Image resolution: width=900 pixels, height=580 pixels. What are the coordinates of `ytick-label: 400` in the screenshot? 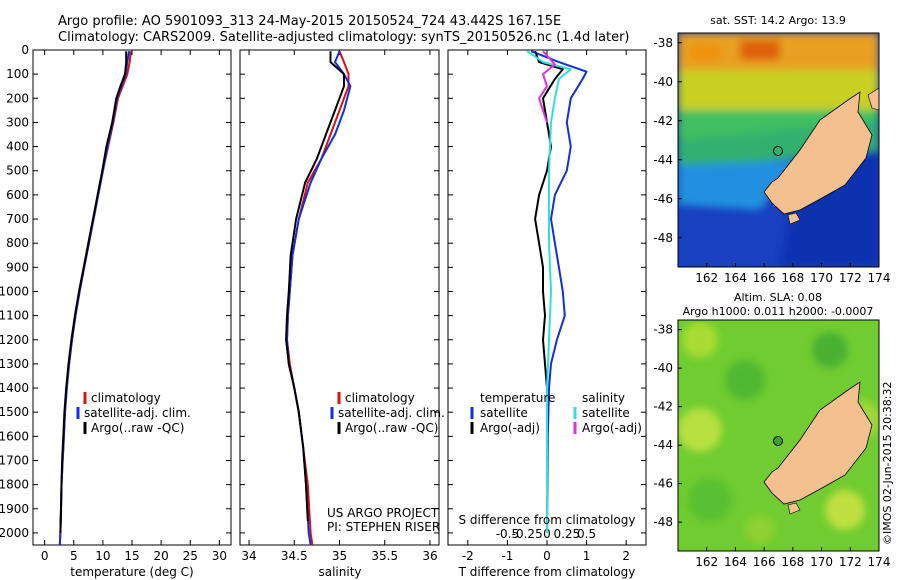 It's located at (17, 147).